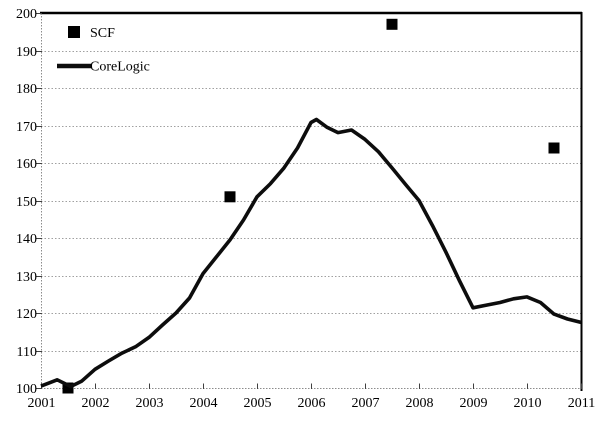 The image size is (600, 437). I want to click on y-axis-tick-label-140: 140, so click(26, 239).